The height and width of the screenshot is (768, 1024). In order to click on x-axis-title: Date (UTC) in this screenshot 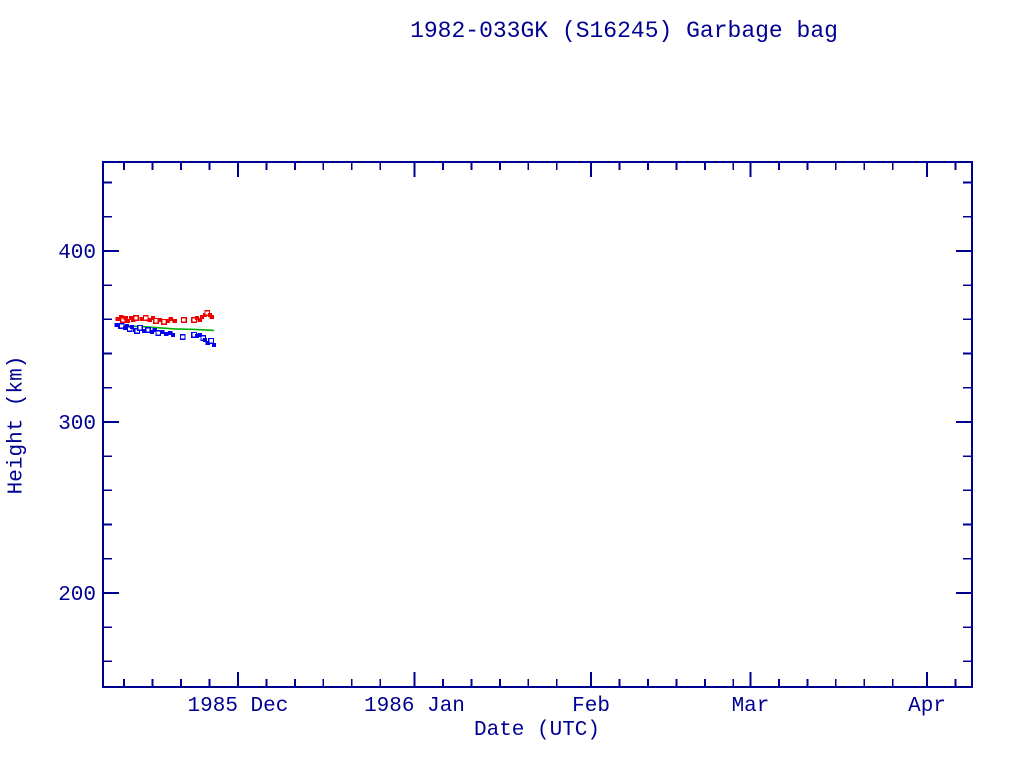, I will do `click(537, 730)`.